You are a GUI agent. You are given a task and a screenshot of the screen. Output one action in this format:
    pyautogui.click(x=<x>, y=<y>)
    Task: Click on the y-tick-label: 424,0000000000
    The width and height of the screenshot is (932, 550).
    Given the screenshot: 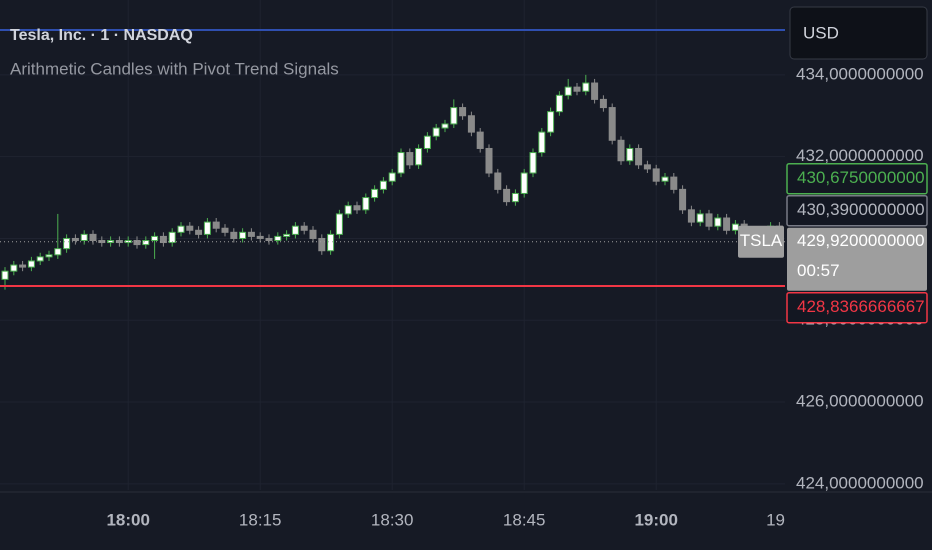 What is the action you would take?
    pyautogui.click(x=860, y=482)
    